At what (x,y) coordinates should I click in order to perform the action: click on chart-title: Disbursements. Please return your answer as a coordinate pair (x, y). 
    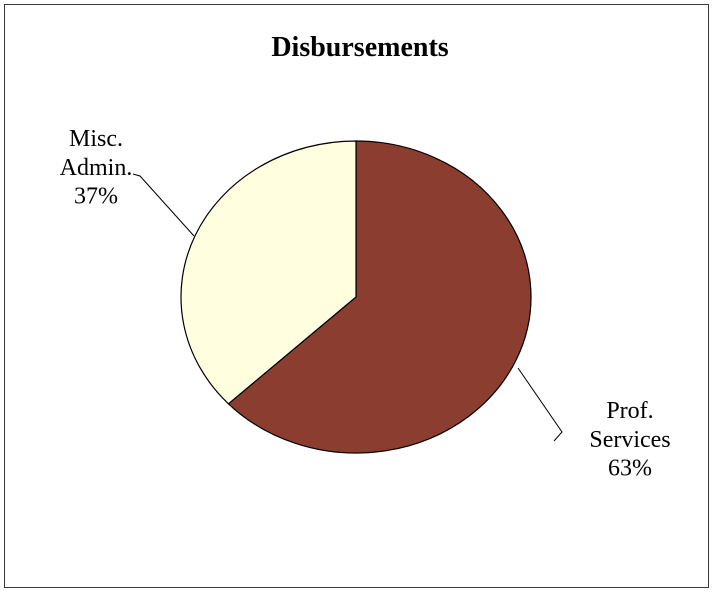
    Looking at the image, I should click on (359, 47).